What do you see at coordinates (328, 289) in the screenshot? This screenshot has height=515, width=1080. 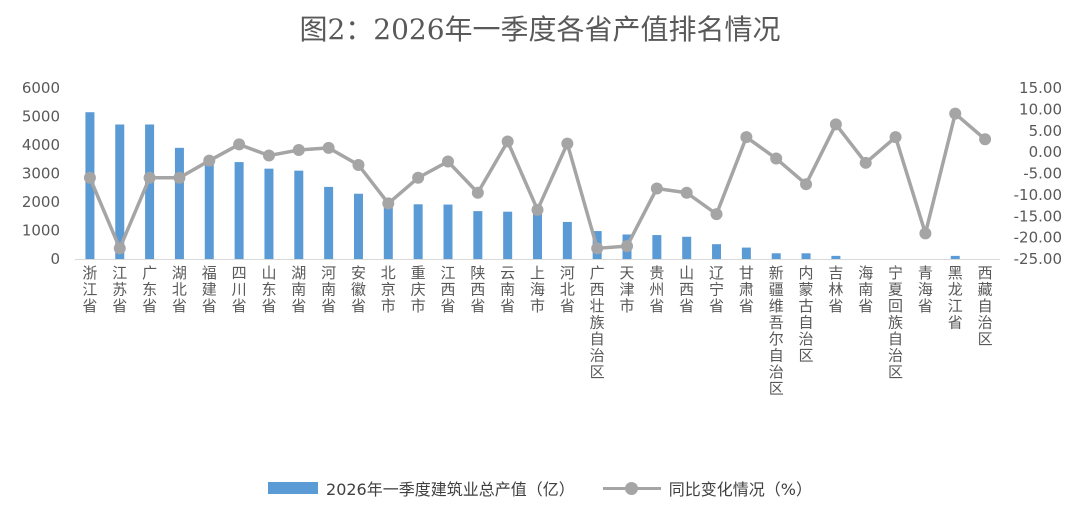 I see `x-category-label: 河南省` at bounding box center [328, 289].